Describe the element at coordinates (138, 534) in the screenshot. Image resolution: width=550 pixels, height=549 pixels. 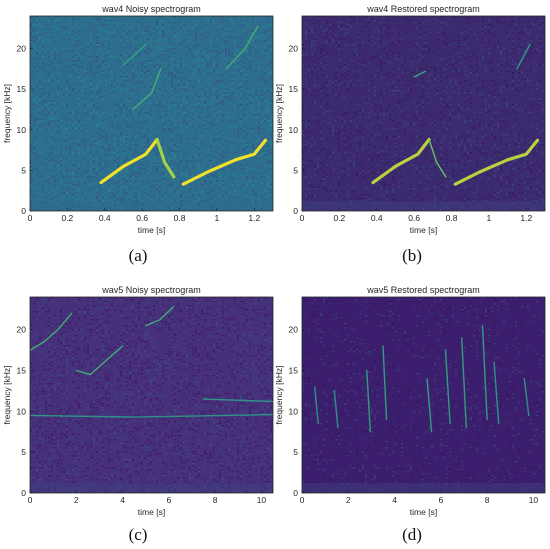
I see `caption-c: (c)` at that location.